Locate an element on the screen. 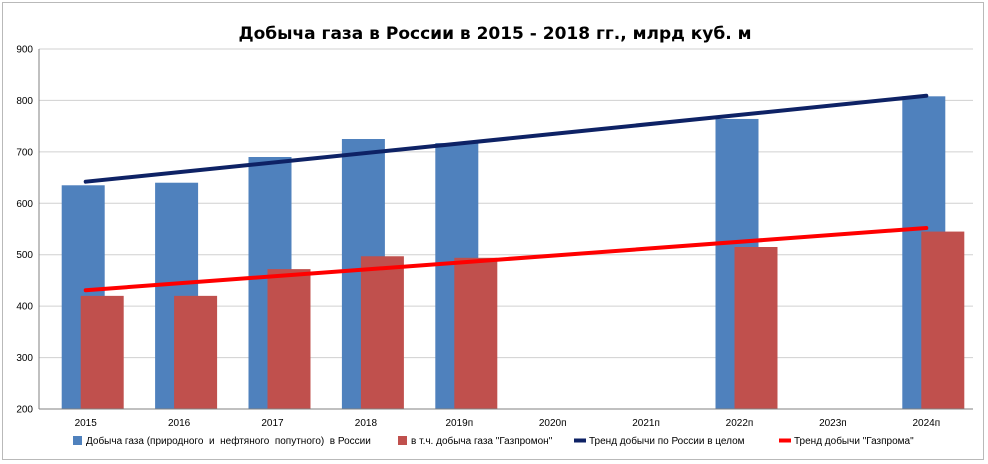 The image size is (988, 464). y-tick-label: 900 is located at coordinates (24, 50).